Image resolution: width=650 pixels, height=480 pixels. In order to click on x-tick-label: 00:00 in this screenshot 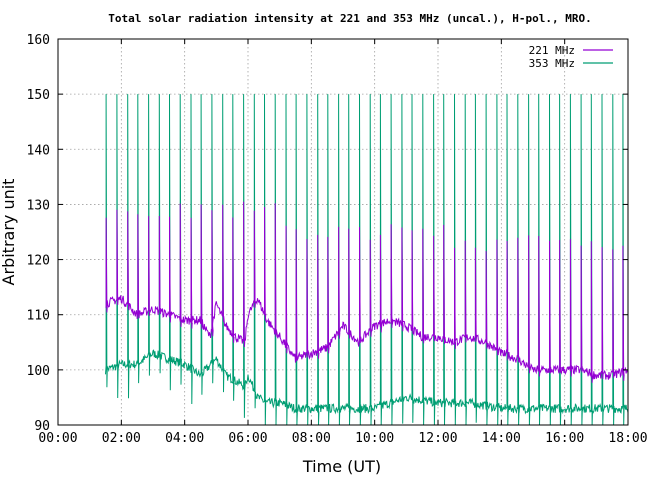, I will do `click(57, 438)`.